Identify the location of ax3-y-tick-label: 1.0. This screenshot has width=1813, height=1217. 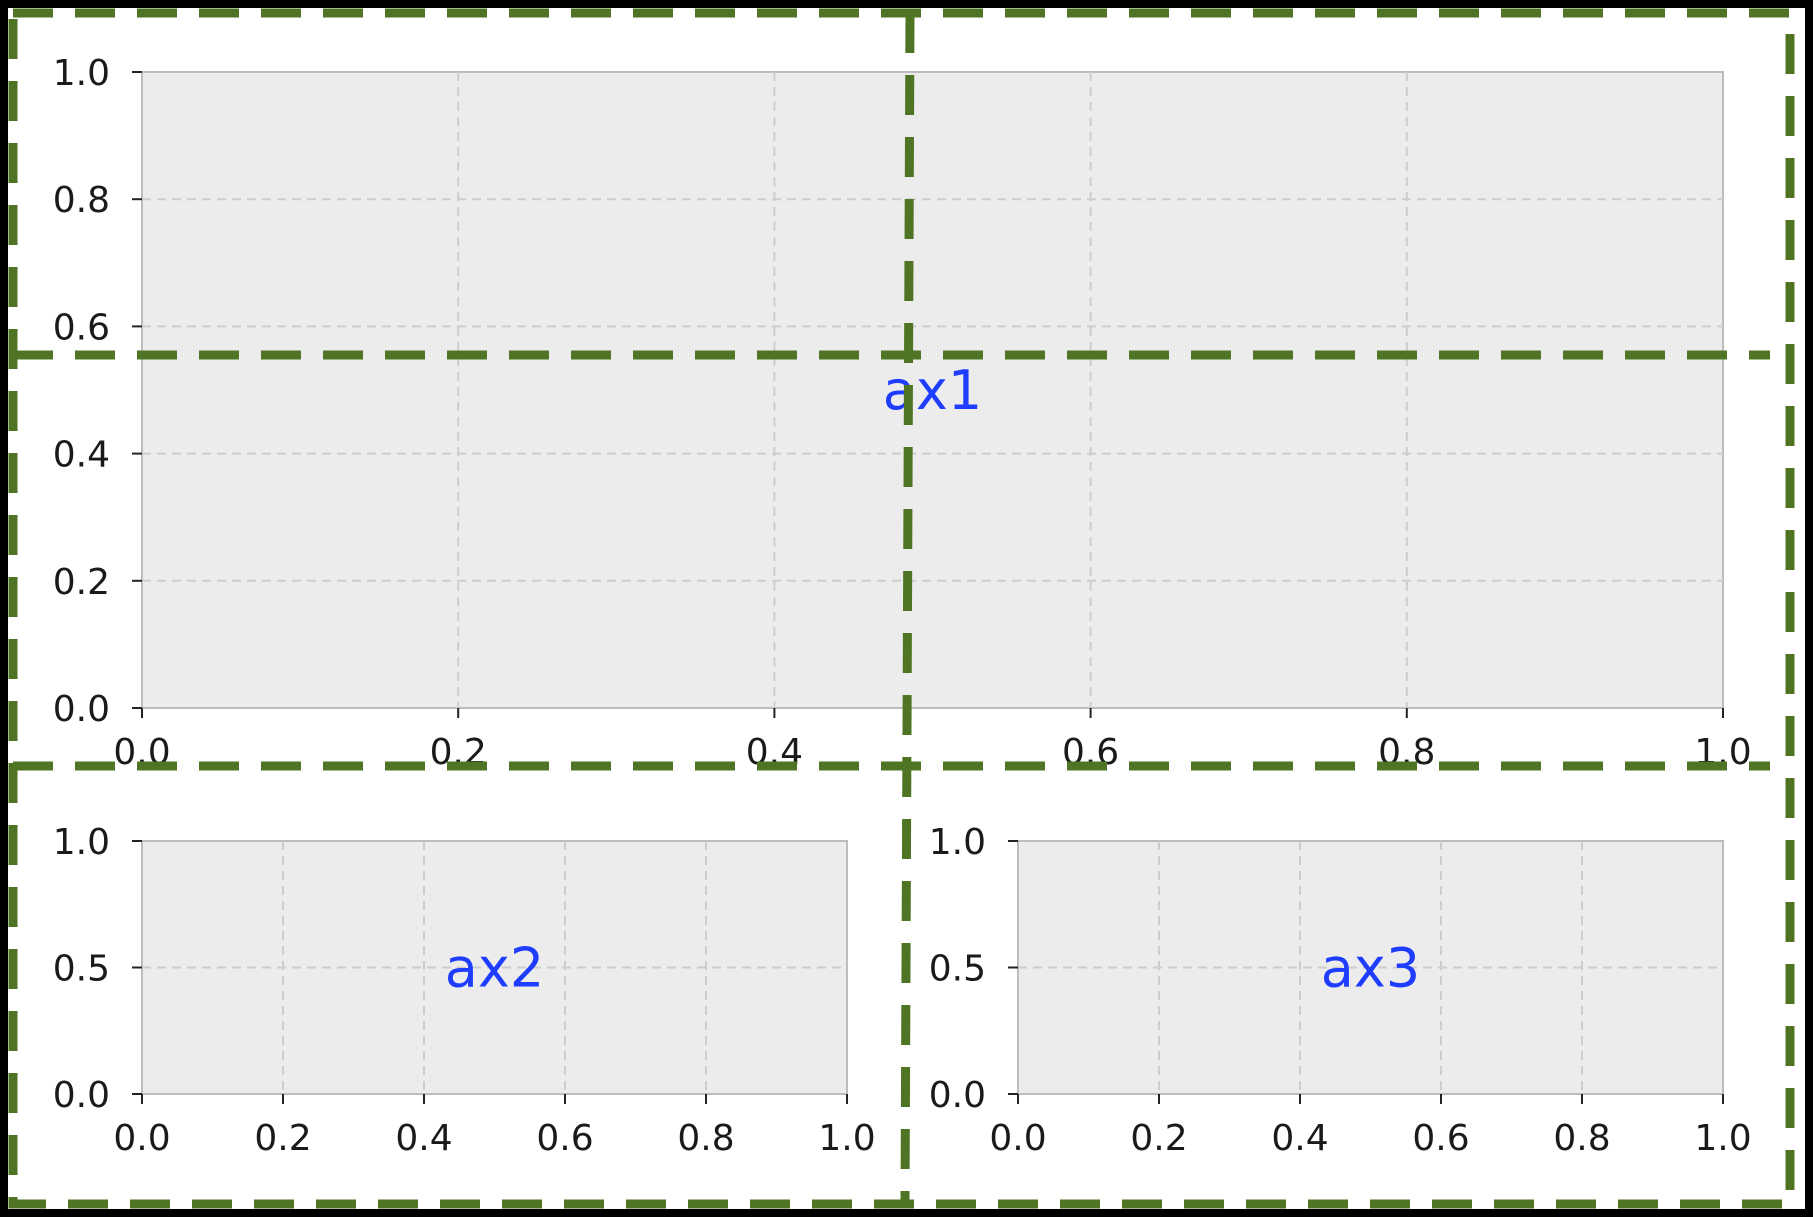
(957, 842).